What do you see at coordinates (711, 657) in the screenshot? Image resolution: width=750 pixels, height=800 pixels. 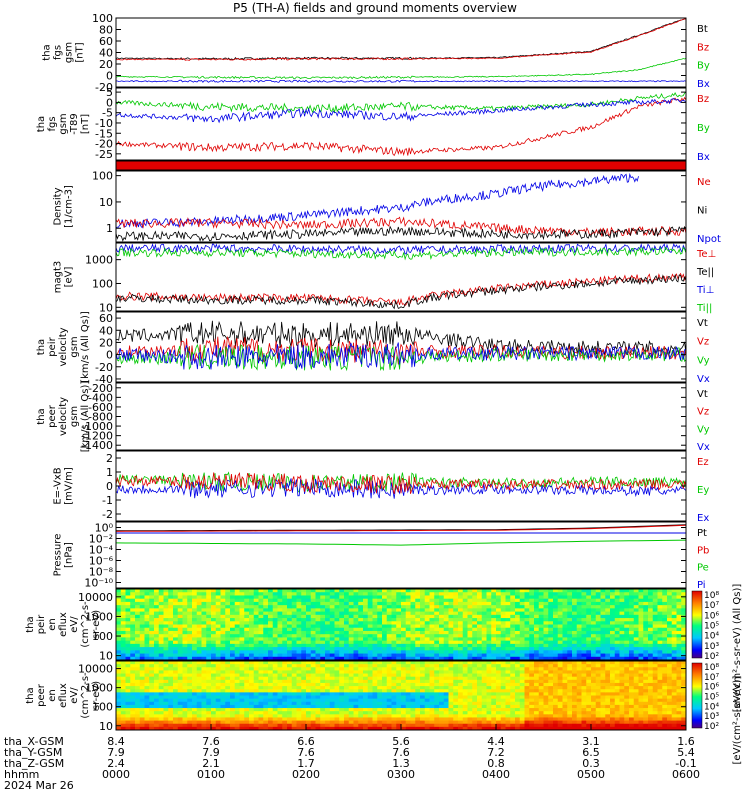 I see `colorbar-tick-label: 10²` at bounding box center [711, 657].